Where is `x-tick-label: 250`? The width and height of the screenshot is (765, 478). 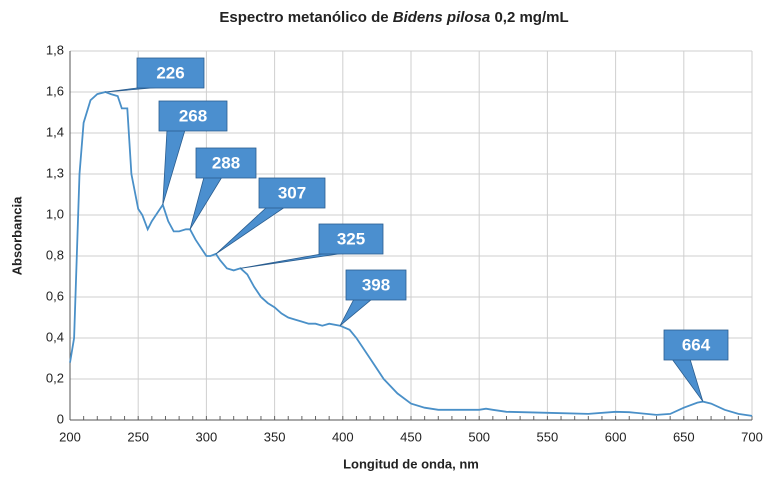
x-tick-label: 250 is located at coordinates (138, 436).